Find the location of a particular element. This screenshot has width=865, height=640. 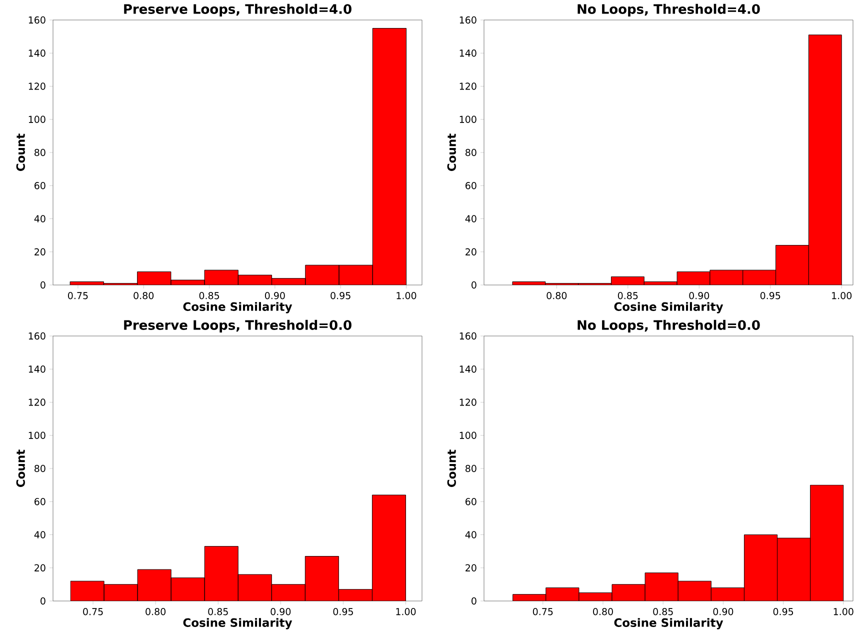

chart-title: No Loops, Threshold=4.0 is located at coordinates (669, 10).